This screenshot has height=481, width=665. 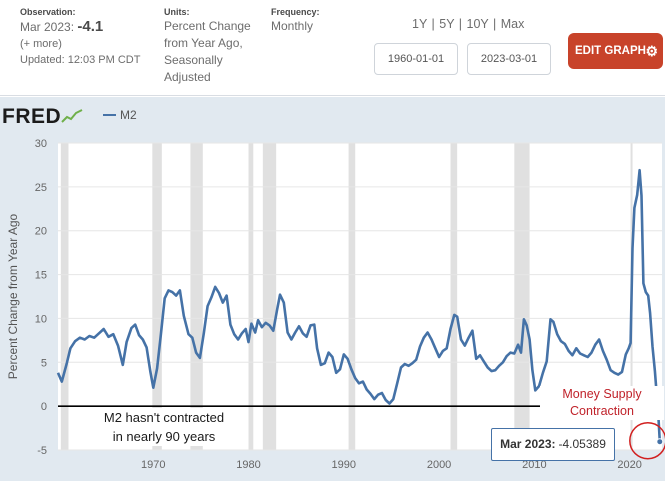 What do you see at coordinates (582, 444) in the screenshot?
I see `tooltip-value: -4.05389` at bounding box center [582, 444].